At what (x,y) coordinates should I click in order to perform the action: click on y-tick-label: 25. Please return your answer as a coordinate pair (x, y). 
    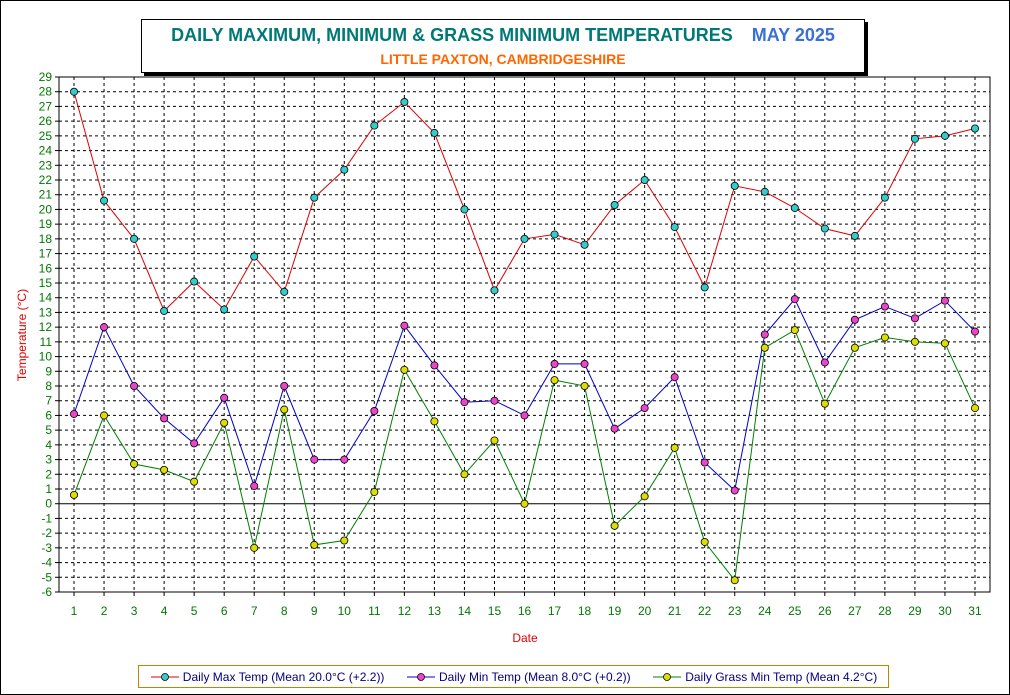
    Looking at the image, I should click on (46, 136).